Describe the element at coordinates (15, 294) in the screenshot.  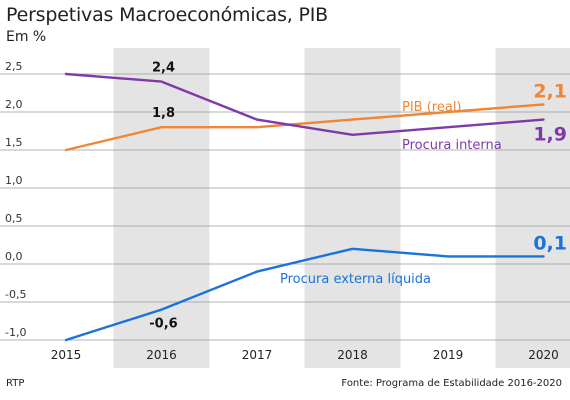
I see `y-tick-label: -0,5` at that location.